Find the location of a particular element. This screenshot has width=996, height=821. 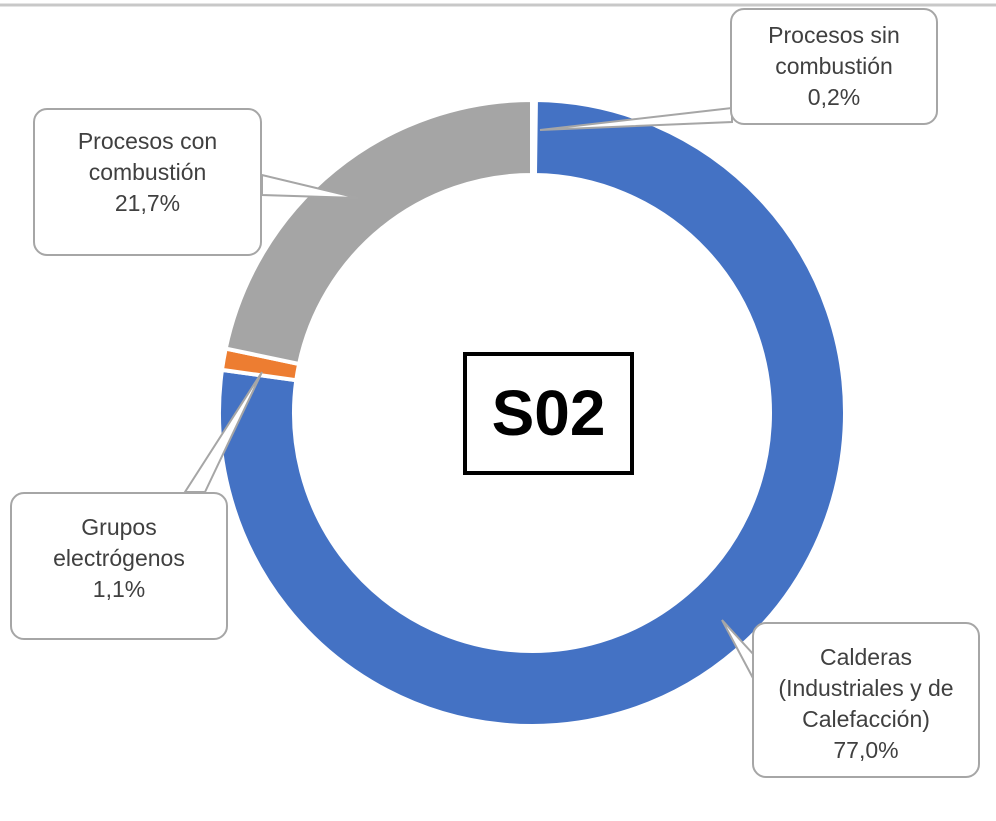

callout: Grupos electrógenos 1,1% is located at coordinates (119, 566).